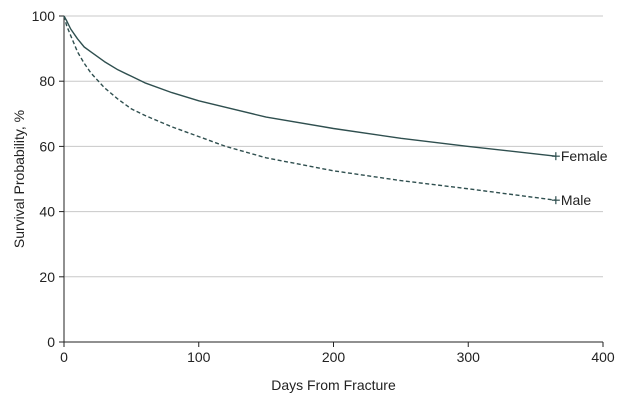 The image size is (623, 396). I want to click on y-tick-label-60: 60, so click(47, 146).